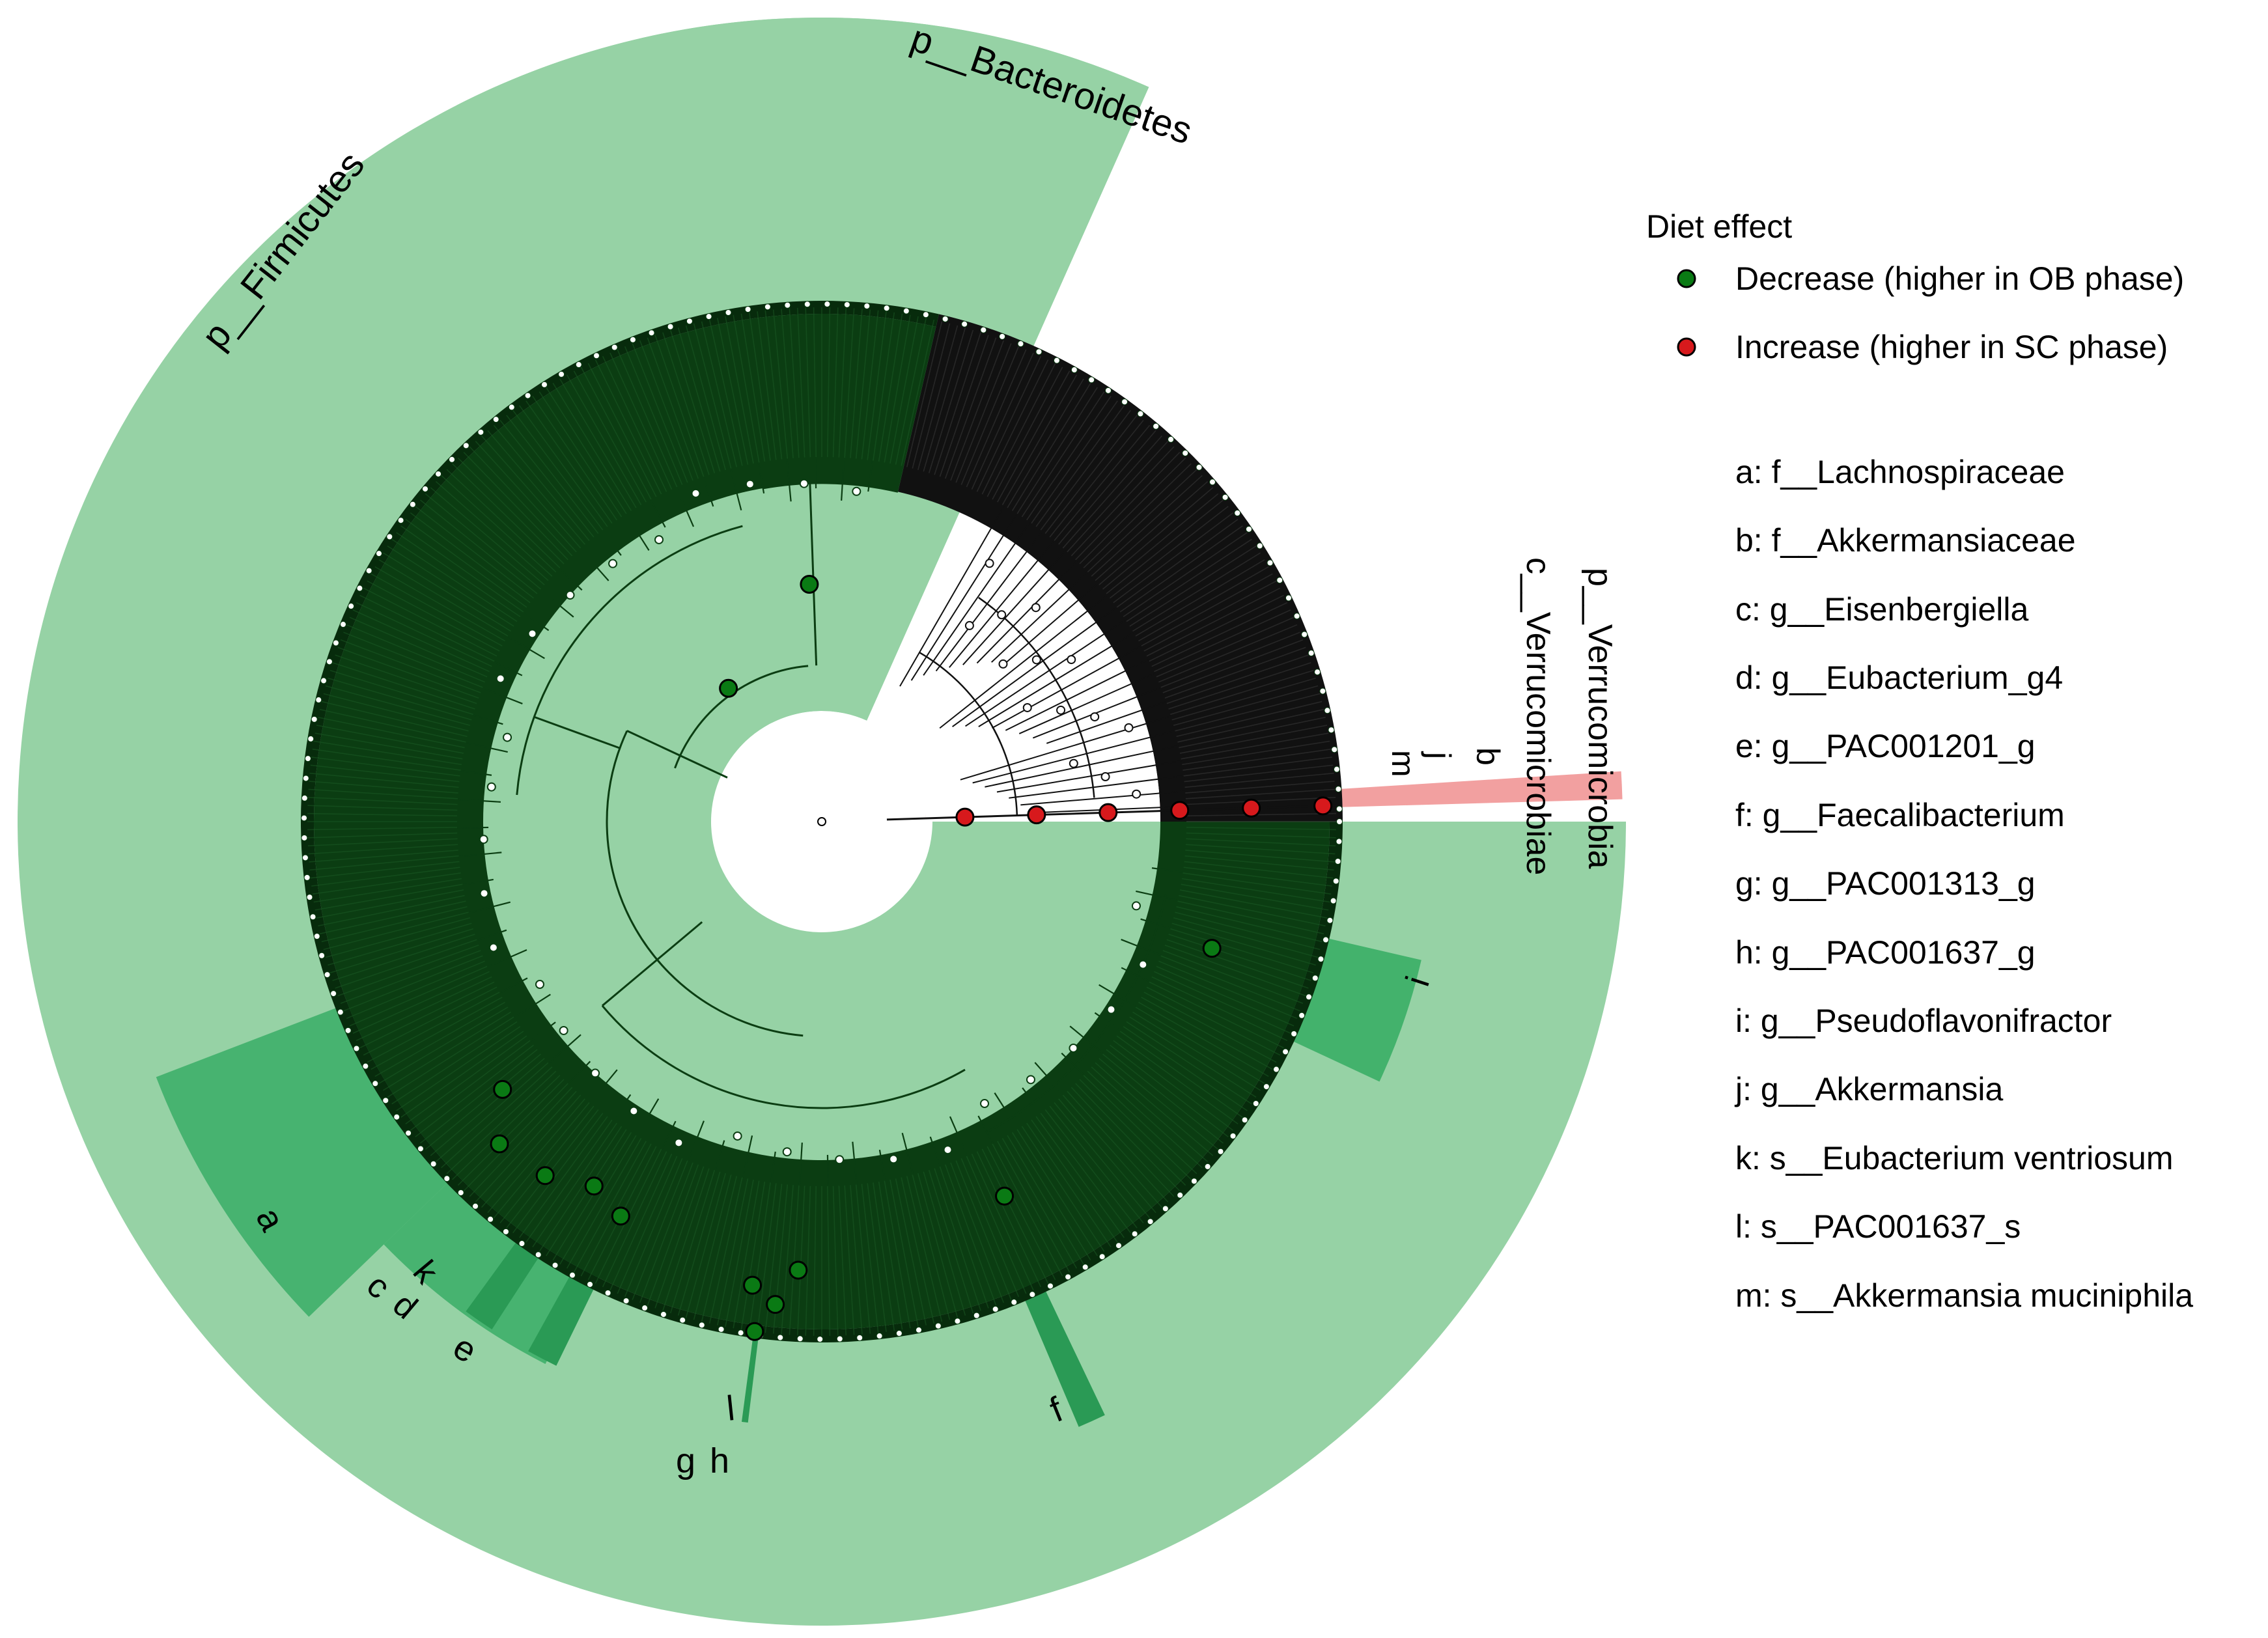 The height and width of the screenshot is (1638, 2268). I want to click on annotation-item: j: g__Akkermansia, so click(1869, 1089).